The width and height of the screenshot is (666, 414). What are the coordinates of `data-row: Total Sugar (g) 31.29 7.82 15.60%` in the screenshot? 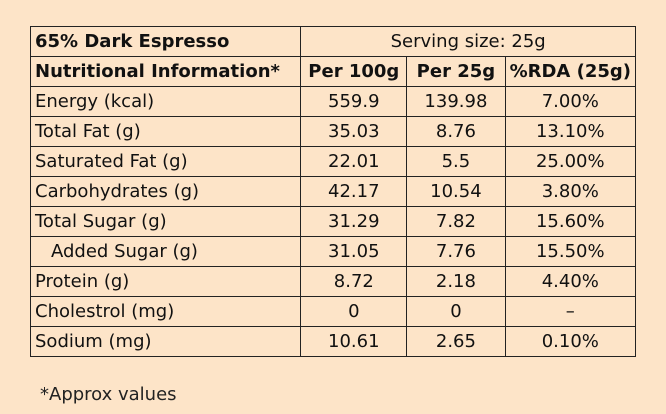 It's located at (333, 221).